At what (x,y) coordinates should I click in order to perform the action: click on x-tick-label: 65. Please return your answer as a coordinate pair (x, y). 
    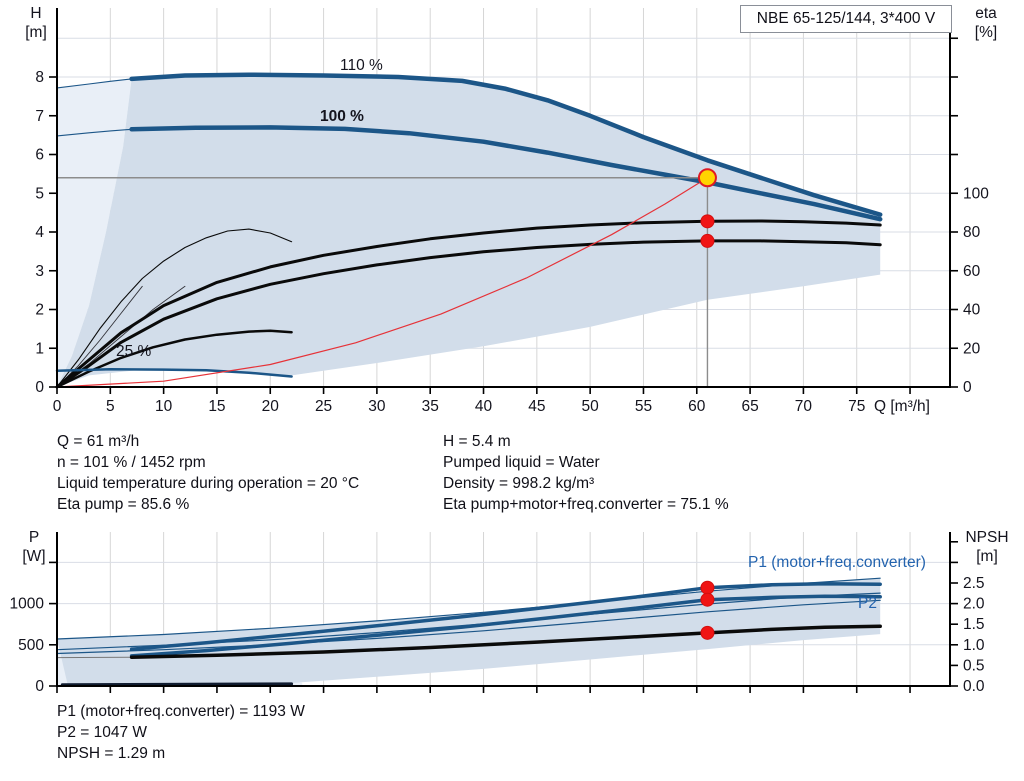
    Looking at the image, I should click on (749, 406).